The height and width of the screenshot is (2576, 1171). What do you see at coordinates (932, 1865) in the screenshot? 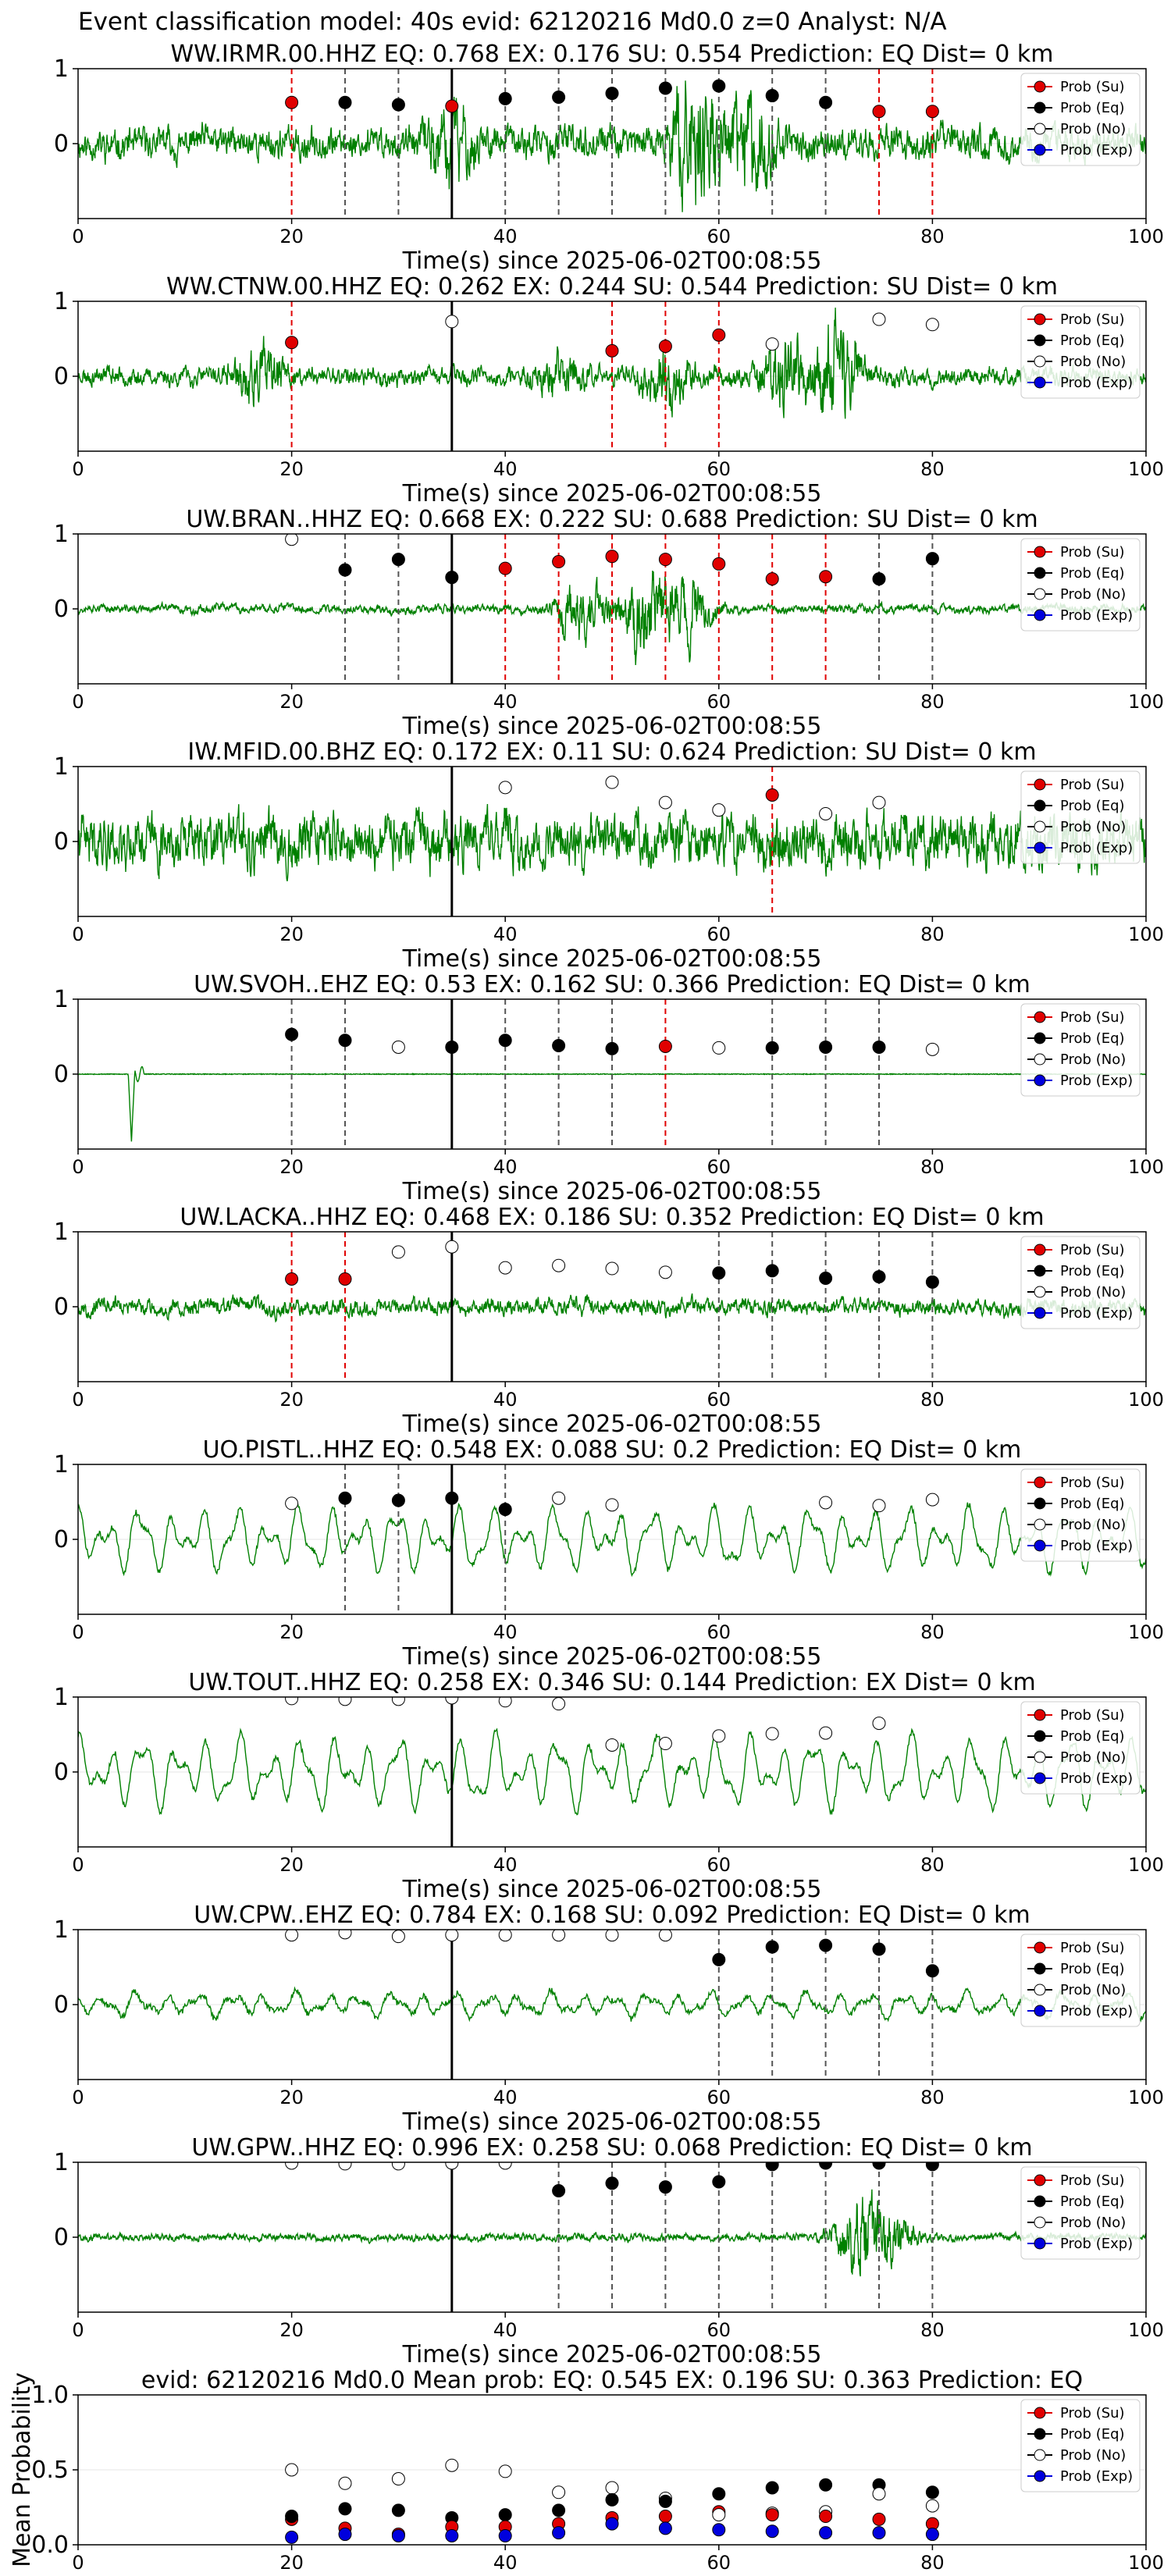
I see `x-tick-label: 80` at bounding box center [932, 1865].